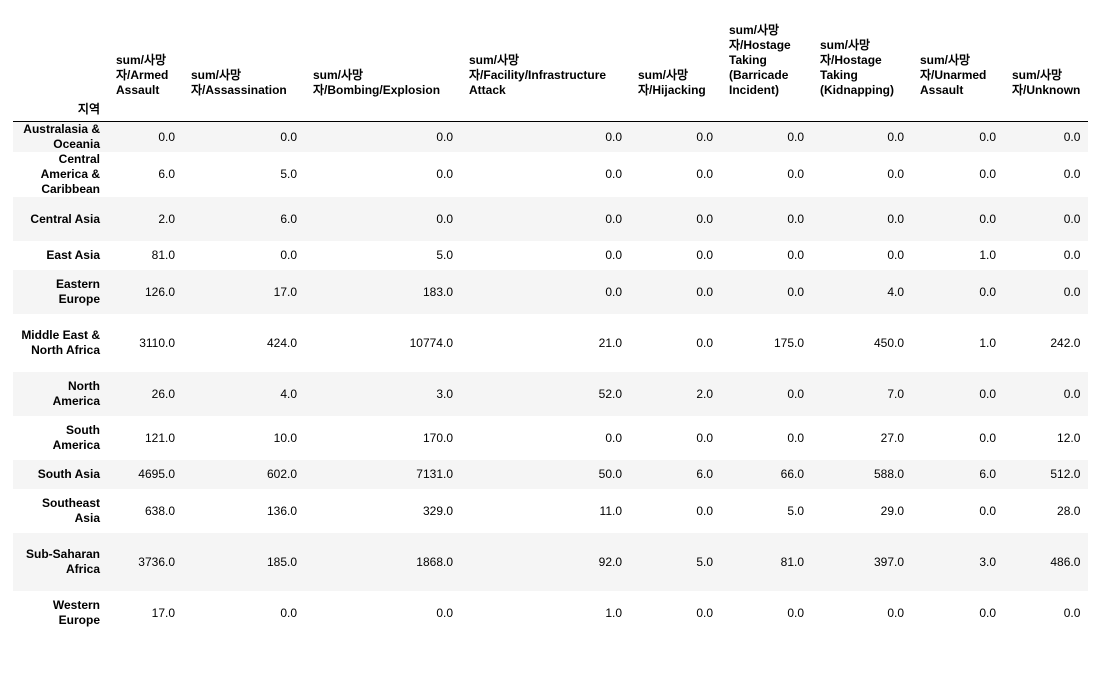 This screenshot has width=1096, height=685. What do you see at coordinates (62, 561) in the screenshot?
I see `row-index-label: Sub-Saharan Africa` at bounding box center [62, 561].